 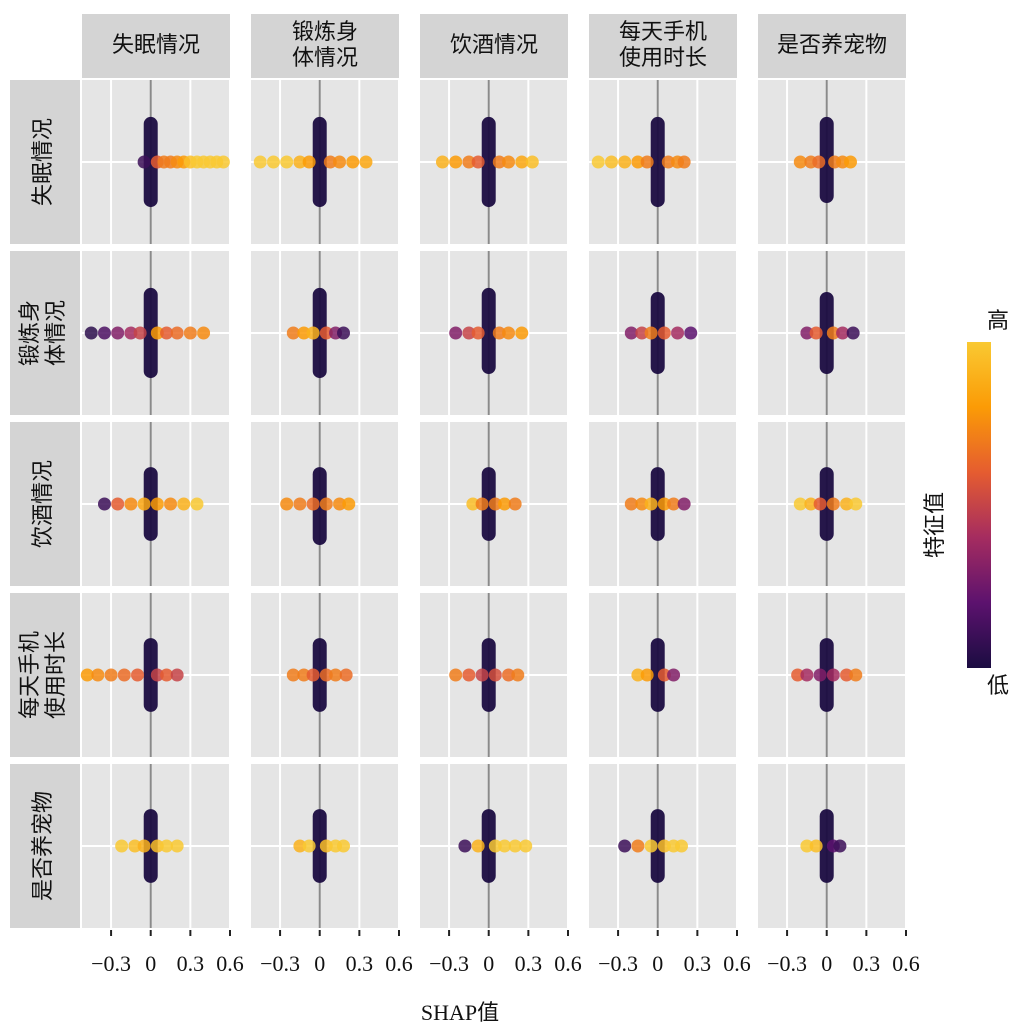 I want to click on column-header-label: 失眠情况, so click(x=156, y=44).